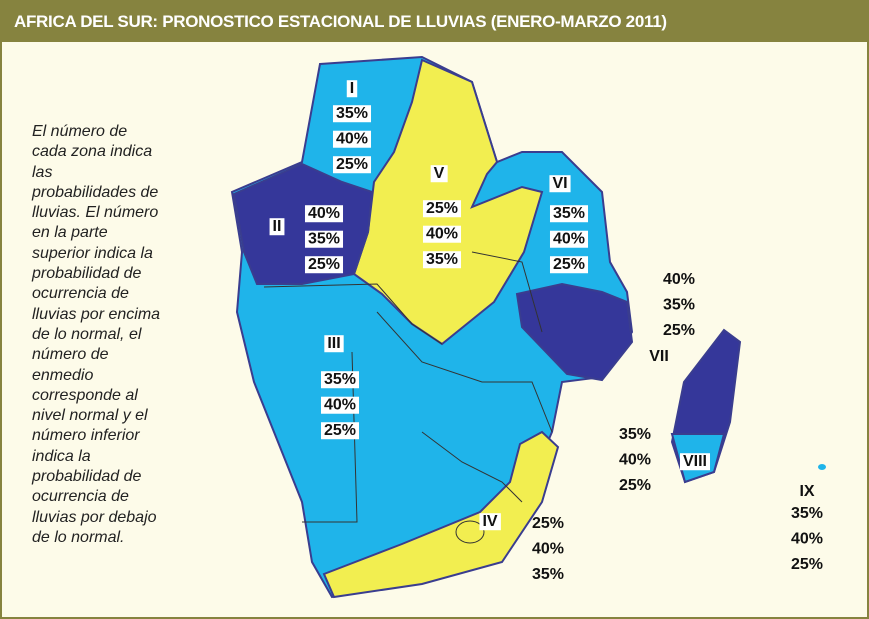 Image resolution: width=869 pixels, height=619 pixels. What do you see at coordinates (42, 172) in the screenshot?
I see `description-line: las` at bounding box center [42, 172].